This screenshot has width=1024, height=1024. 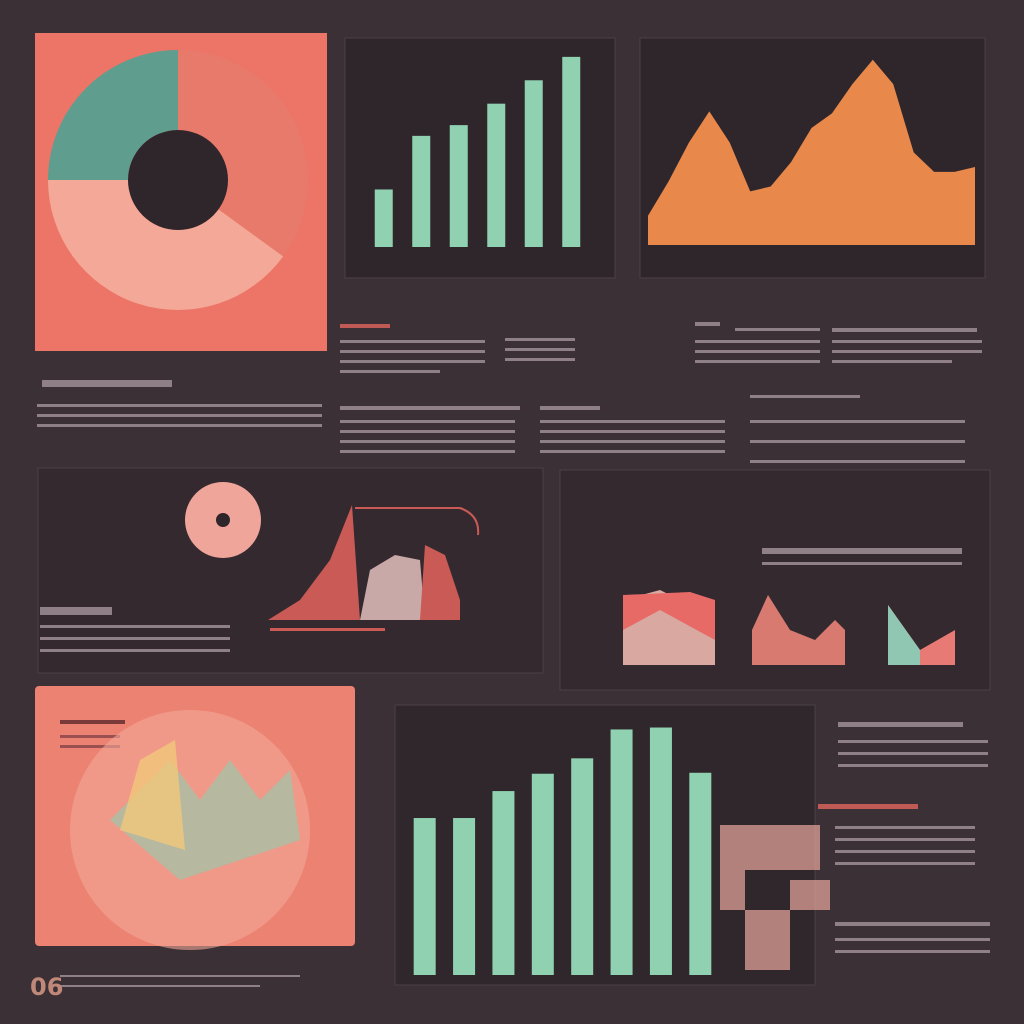 What do you see at coordinates (46, 987) in the screenshot?
I see `page-number: 06` at bounding box center [46, 987].